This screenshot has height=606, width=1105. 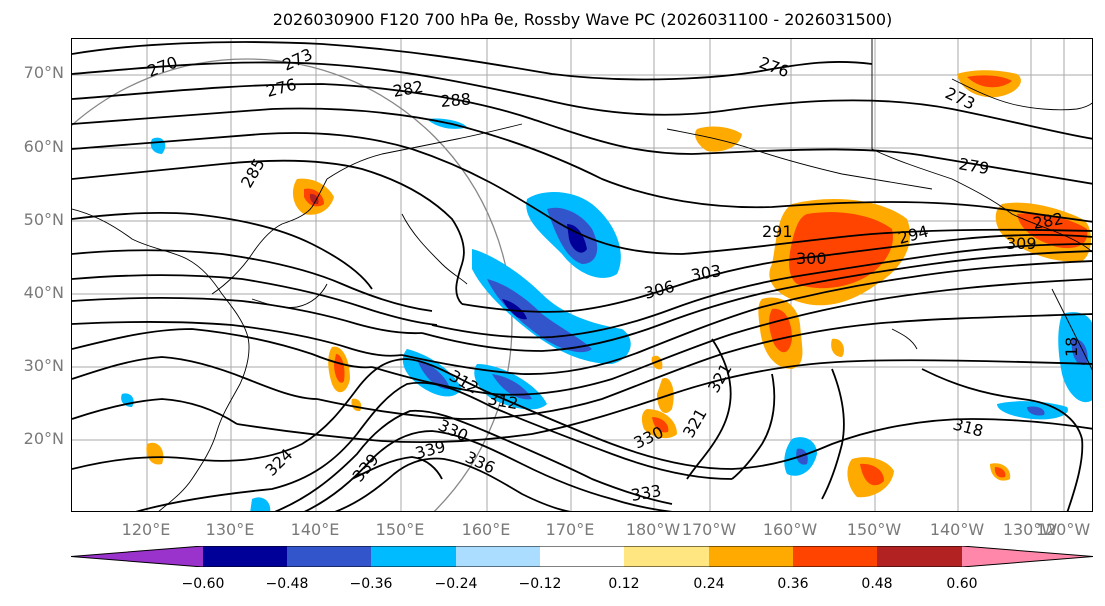 What do you see at coordinates (709, 529) in the screenshot?
I see `lon-label-170w: 170°W` at bounding box center [709, 529].